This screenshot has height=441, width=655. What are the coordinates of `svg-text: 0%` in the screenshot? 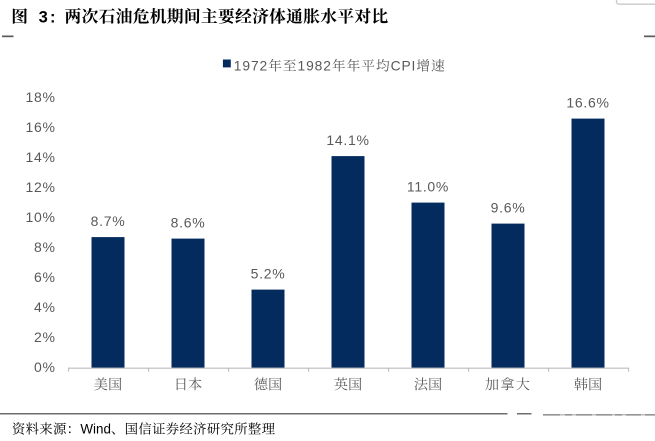 It's located at (45, 367).